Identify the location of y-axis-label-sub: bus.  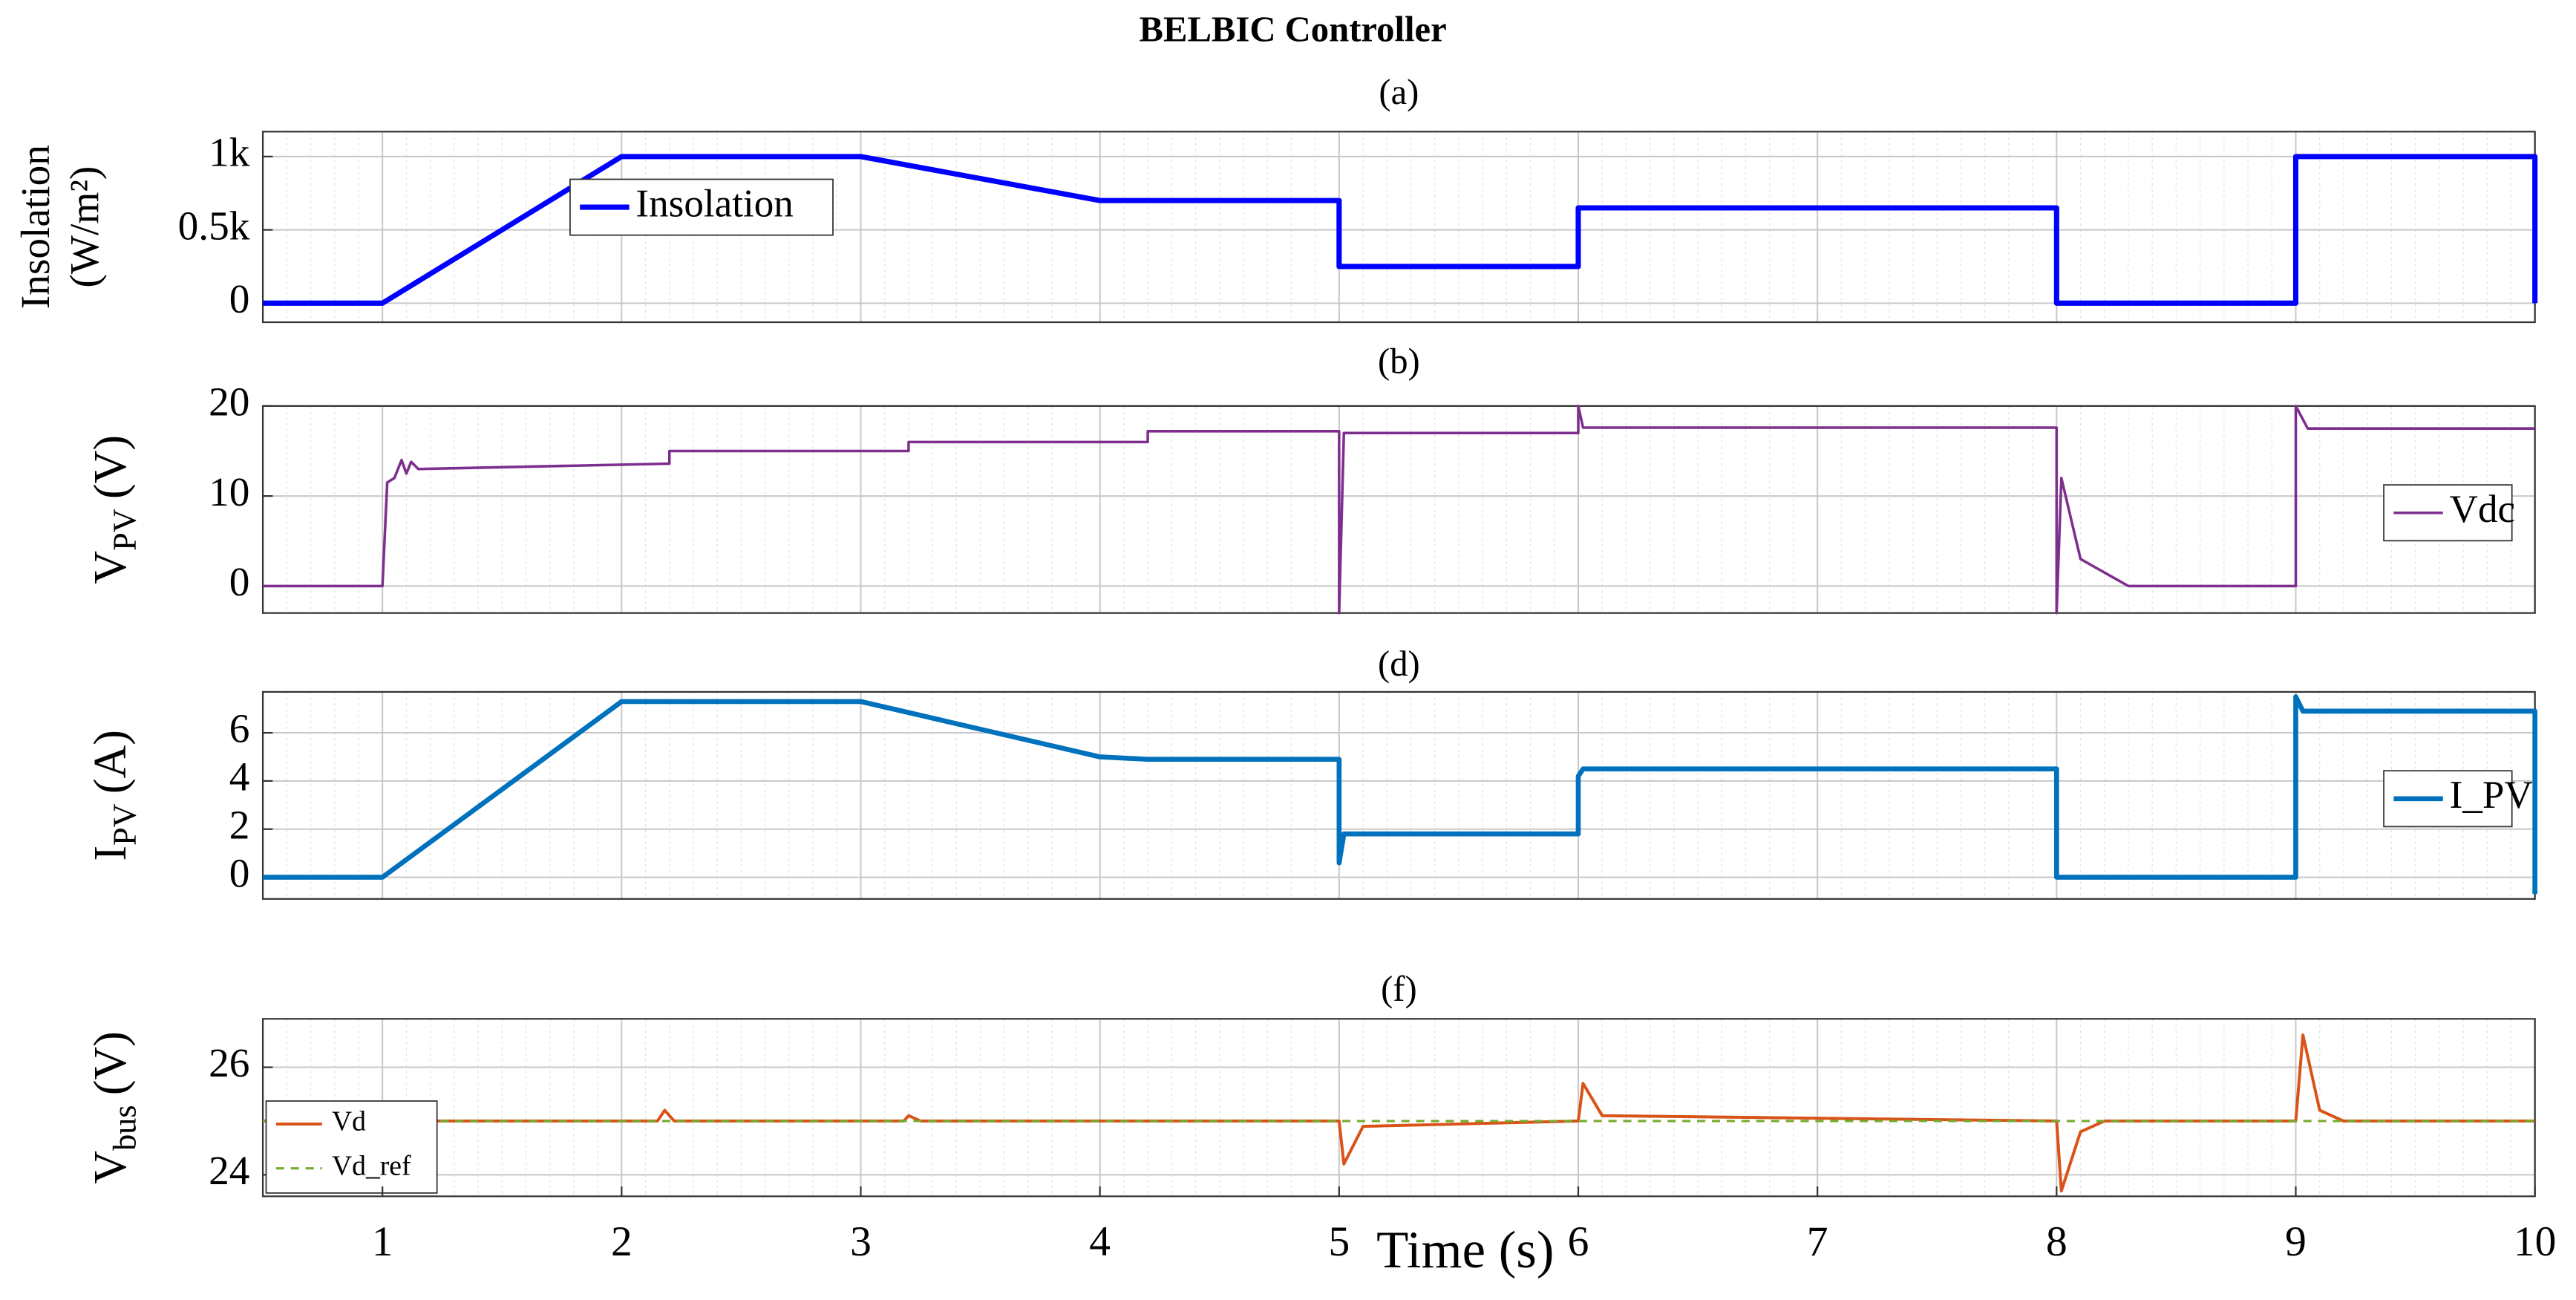
(125, 1127).